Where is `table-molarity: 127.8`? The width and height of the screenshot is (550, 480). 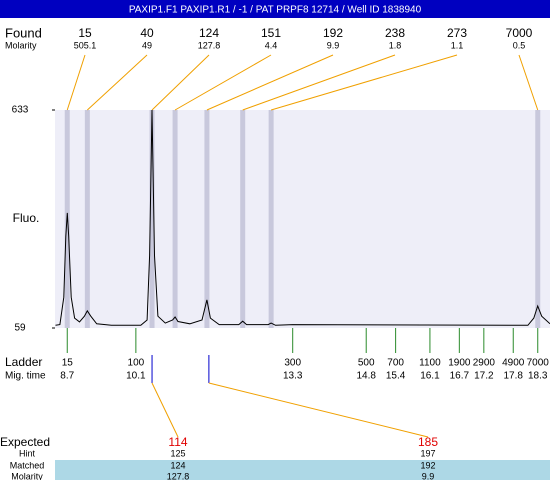
table-molarity: 127.8 is located at coordinates (178, 475).